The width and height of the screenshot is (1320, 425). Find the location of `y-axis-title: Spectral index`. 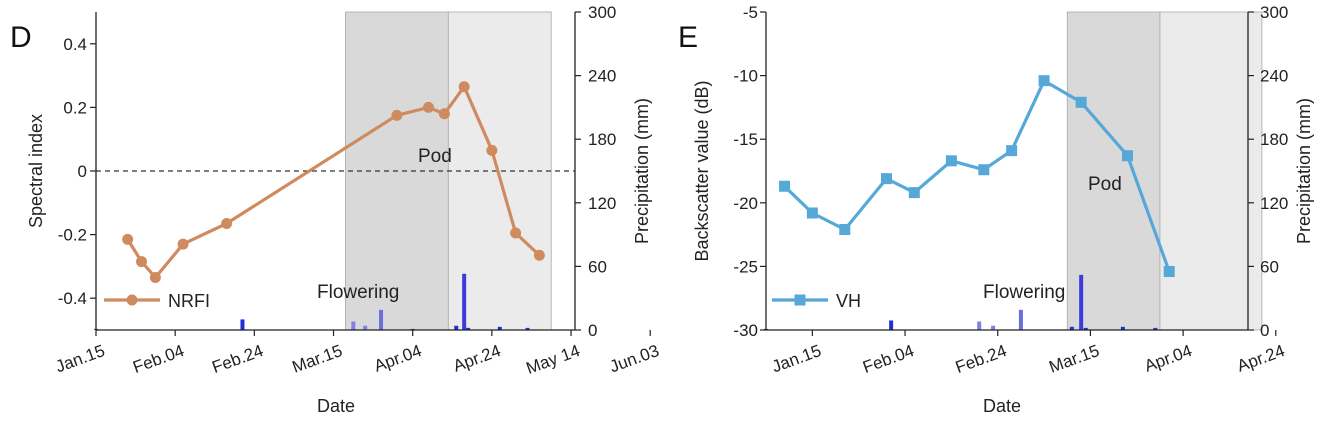

y-axis-title: Spectral index is located at coordinates (36, 171).